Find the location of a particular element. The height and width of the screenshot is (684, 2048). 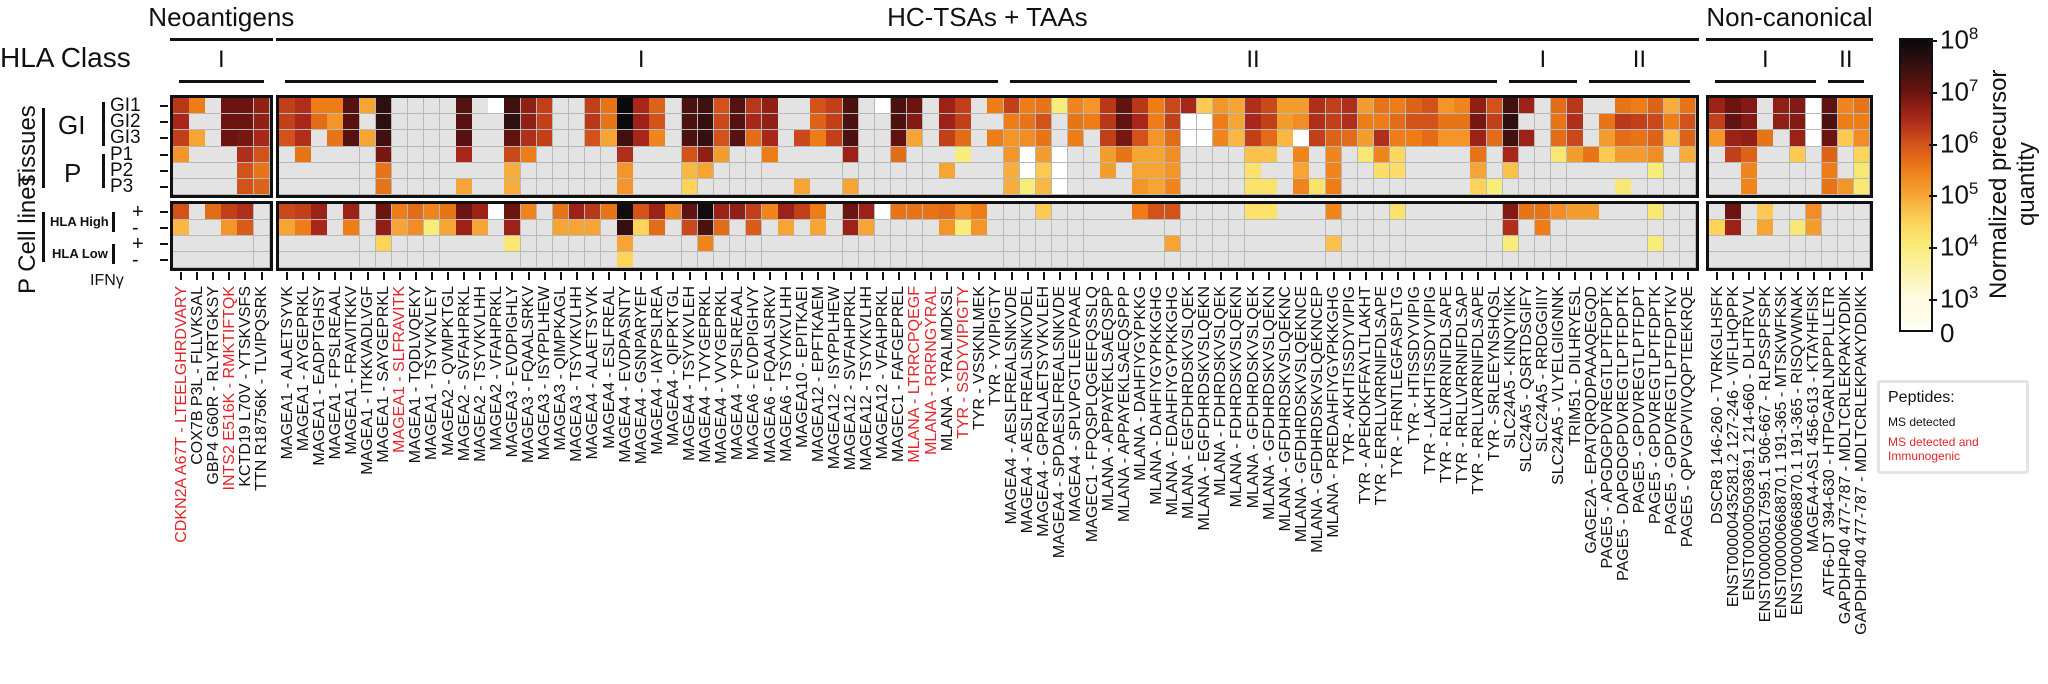

tick-base: 10 is located at coordinates (1954, 91).